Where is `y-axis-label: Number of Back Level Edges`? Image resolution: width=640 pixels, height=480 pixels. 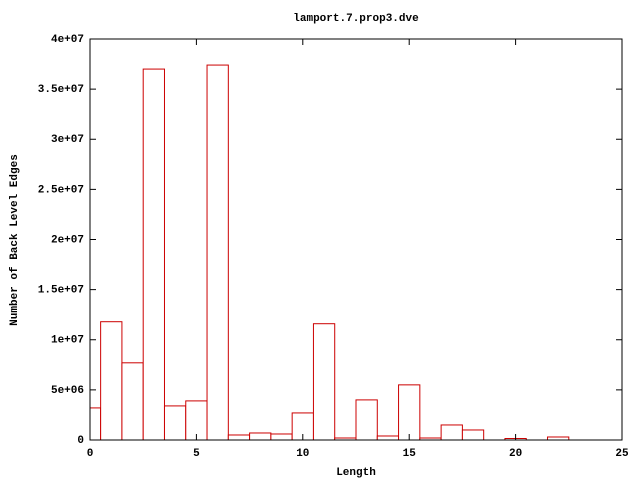
y-axis-label: Number of Back Level Edges is located at coordinates (15, 240).